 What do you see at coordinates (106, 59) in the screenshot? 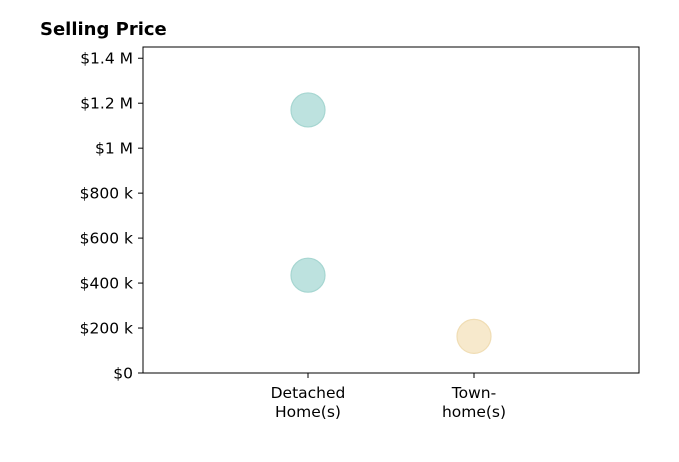
I see `y-tick-label: $1.4 M` at bounding box center [106, 59].